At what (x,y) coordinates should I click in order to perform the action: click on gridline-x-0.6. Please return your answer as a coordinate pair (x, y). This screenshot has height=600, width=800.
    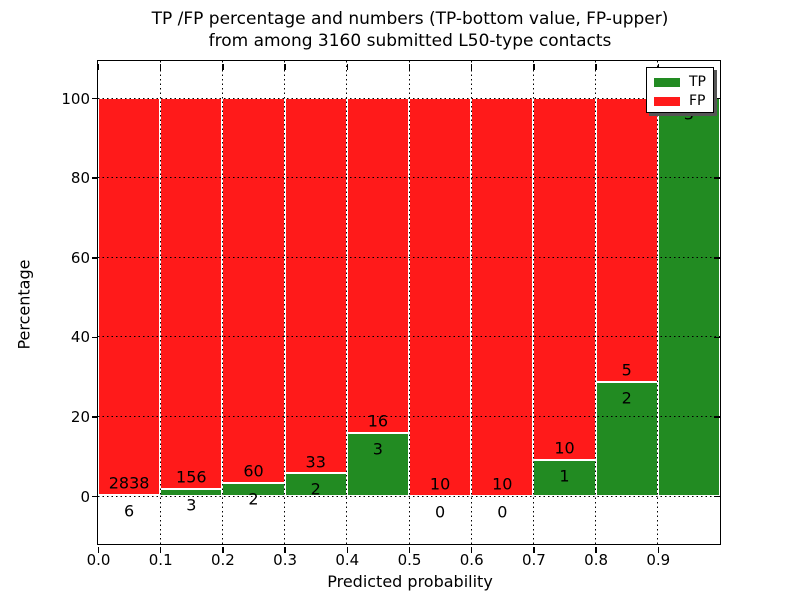
    Looking at the image, I should click on (471, 302).